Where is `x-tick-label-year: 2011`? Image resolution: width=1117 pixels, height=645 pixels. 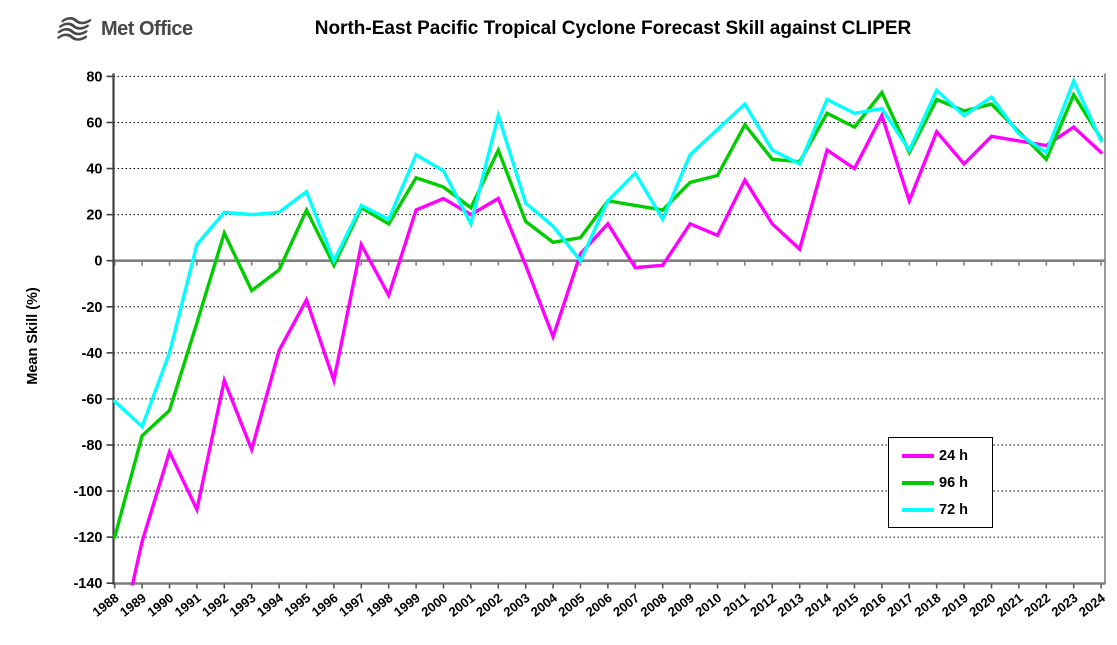 x-tick-label-year: 2011 is located at coordinates (735, 604).